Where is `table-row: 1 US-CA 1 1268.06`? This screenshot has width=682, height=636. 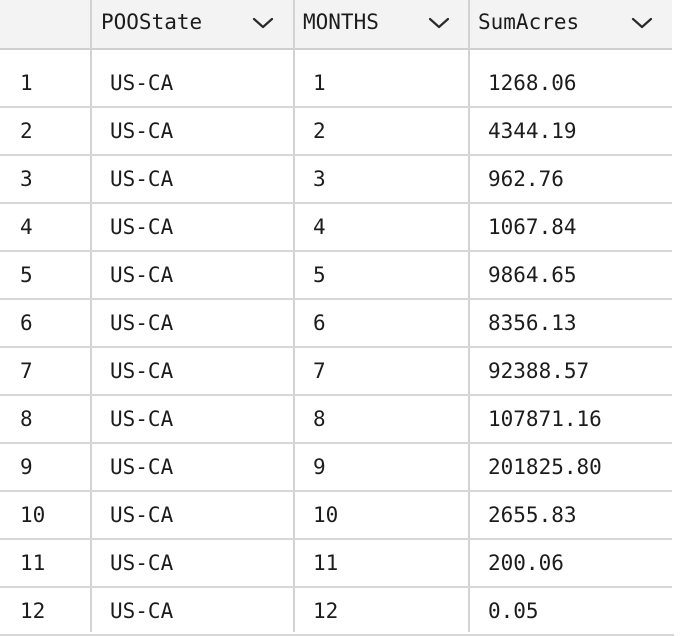
table-row: 1 US-CA 1 1268.06 is located at coordinates (337, 84).